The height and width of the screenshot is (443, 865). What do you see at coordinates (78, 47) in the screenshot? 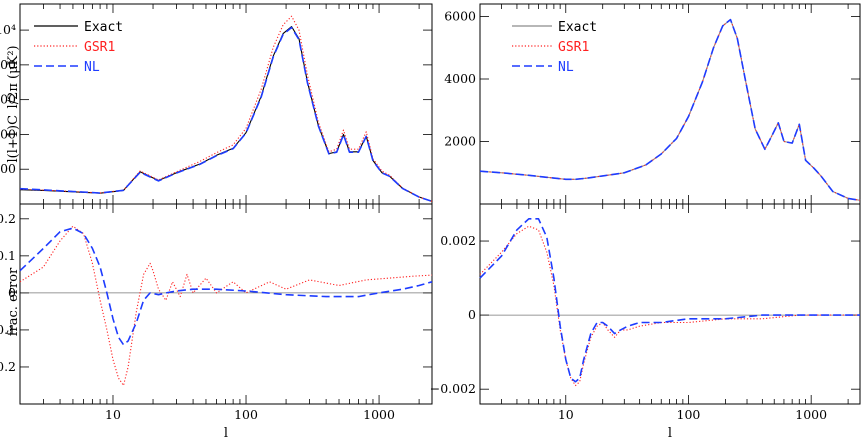
I see `left-legend: Exact GSR1 NL` at bounding box center [78, 47].